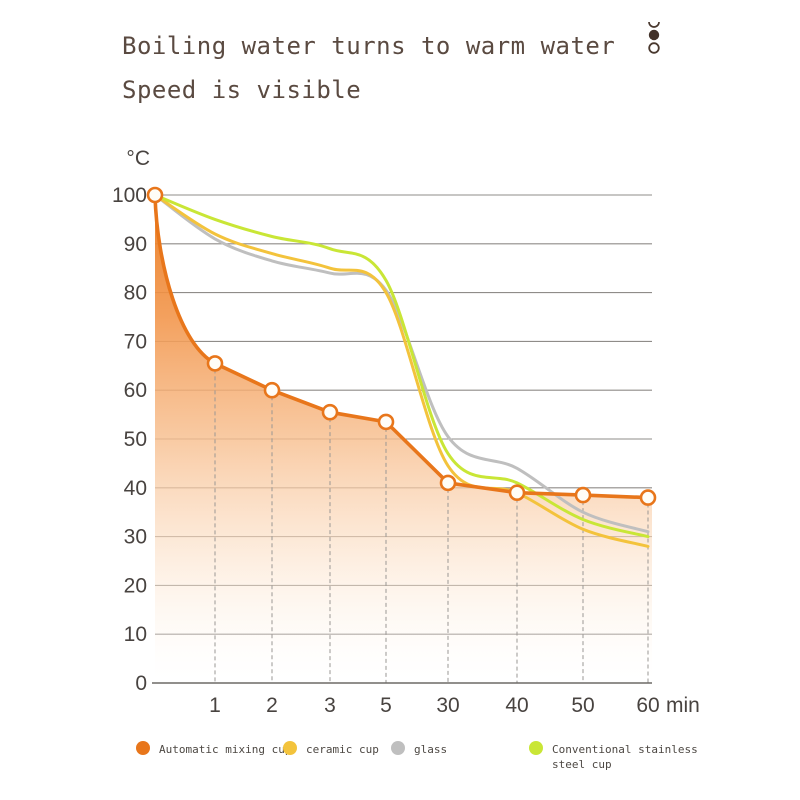 This screenshot has width=800, height=800. Describe the element at coordinates (648, 497) in the screenshot. I see `data-point-marker-60min` at that location.